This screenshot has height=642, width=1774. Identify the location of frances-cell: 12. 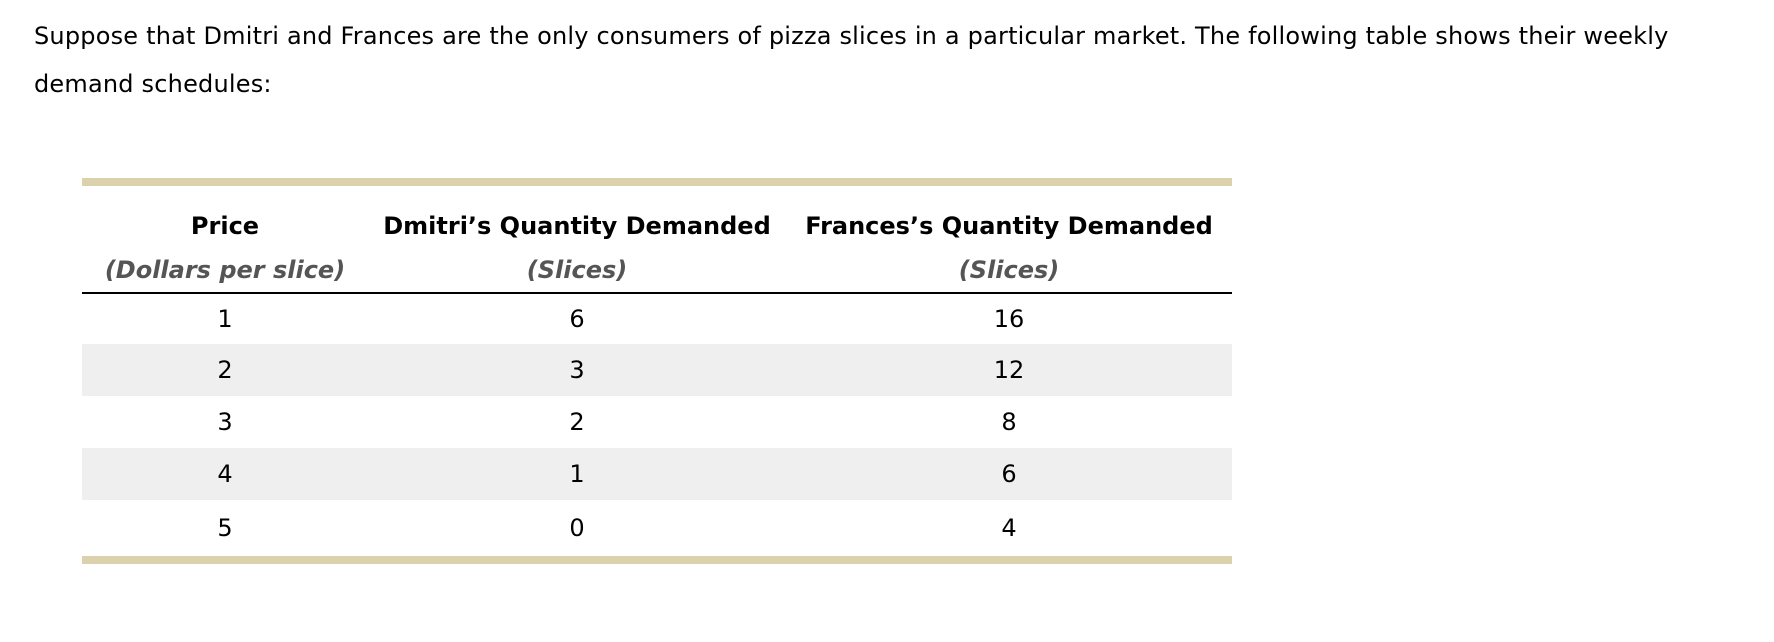
(1009, 370).